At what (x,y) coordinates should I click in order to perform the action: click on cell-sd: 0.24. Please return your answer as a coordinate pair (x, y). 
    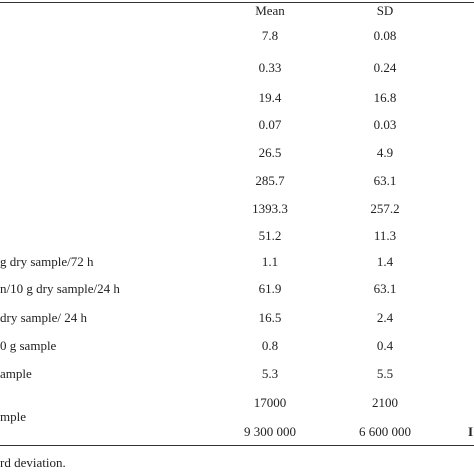
    Looking at the image, I should click on (385, 67).